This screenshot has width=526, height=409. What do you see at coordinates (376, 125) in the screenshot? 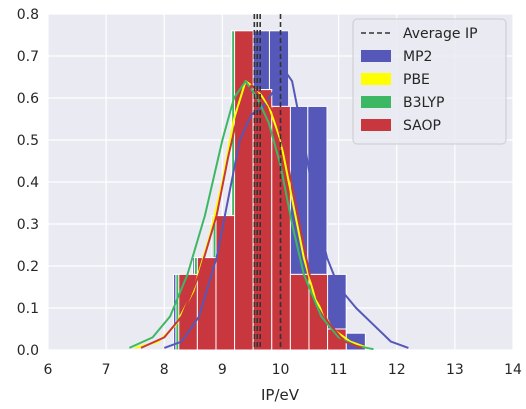
I see `legend-swatch-saop` at bounding box center [376, 125].